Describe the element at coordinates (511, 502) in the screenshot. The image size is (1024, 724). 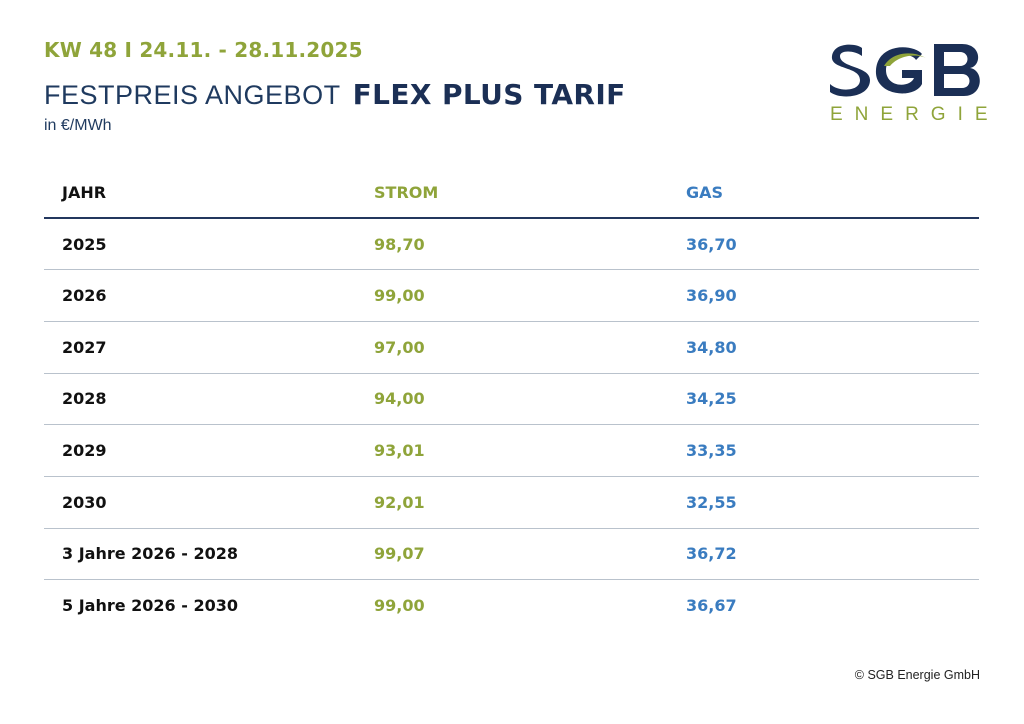
I see `table-row: 2030 92,01 32,55` at that location.